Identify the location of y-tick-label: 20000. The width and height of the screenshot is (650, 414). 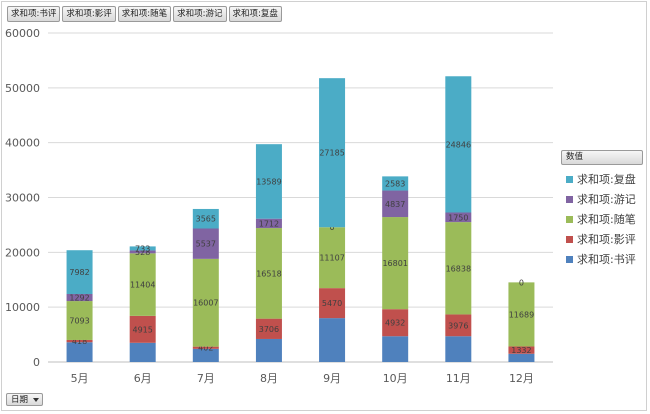
(22, 252).